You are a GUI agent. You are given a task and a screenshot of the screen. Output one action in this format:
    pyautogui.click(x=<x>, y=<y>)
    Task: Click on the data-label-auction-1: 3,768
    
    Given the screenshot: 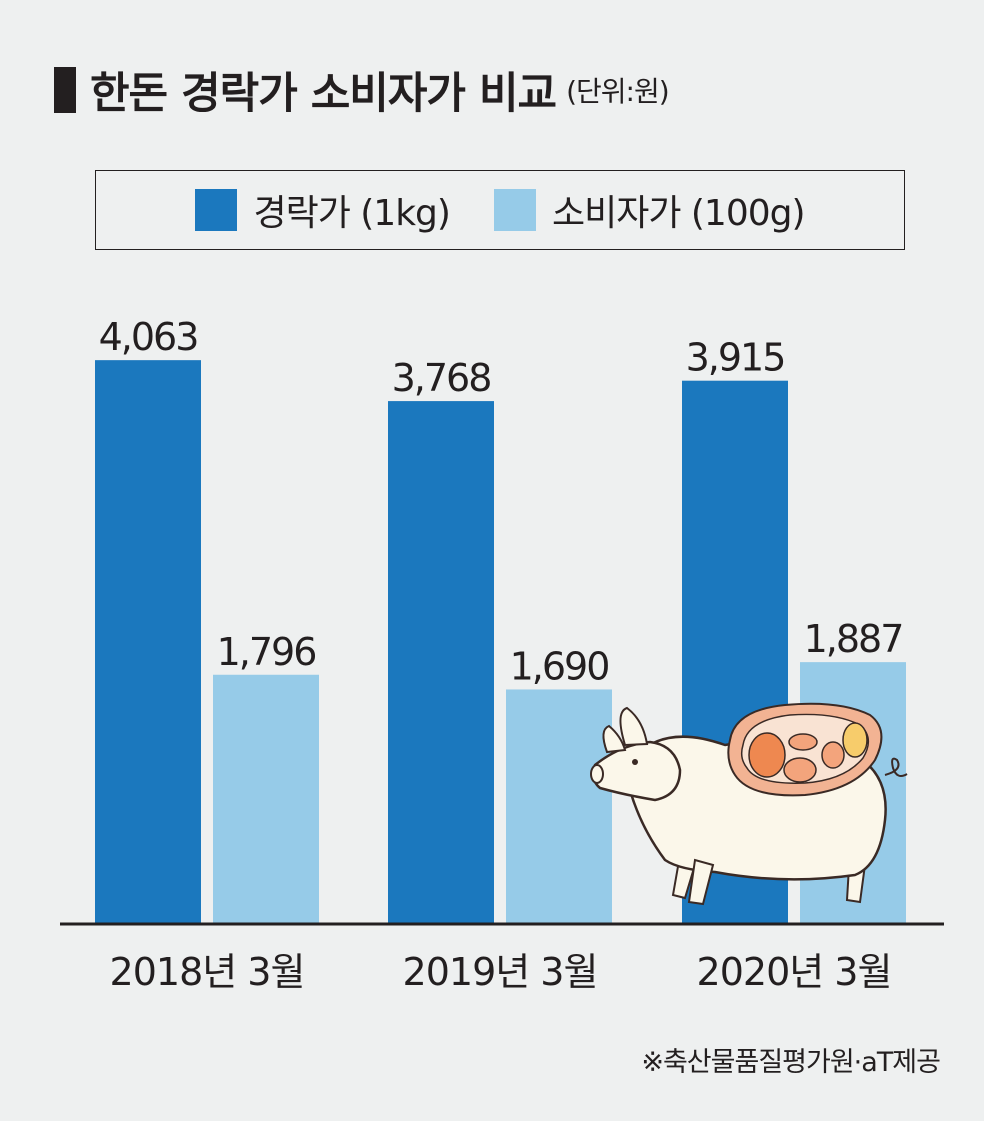 What is the action you would take?
    pyautogui.click(x=441, y=378)
    